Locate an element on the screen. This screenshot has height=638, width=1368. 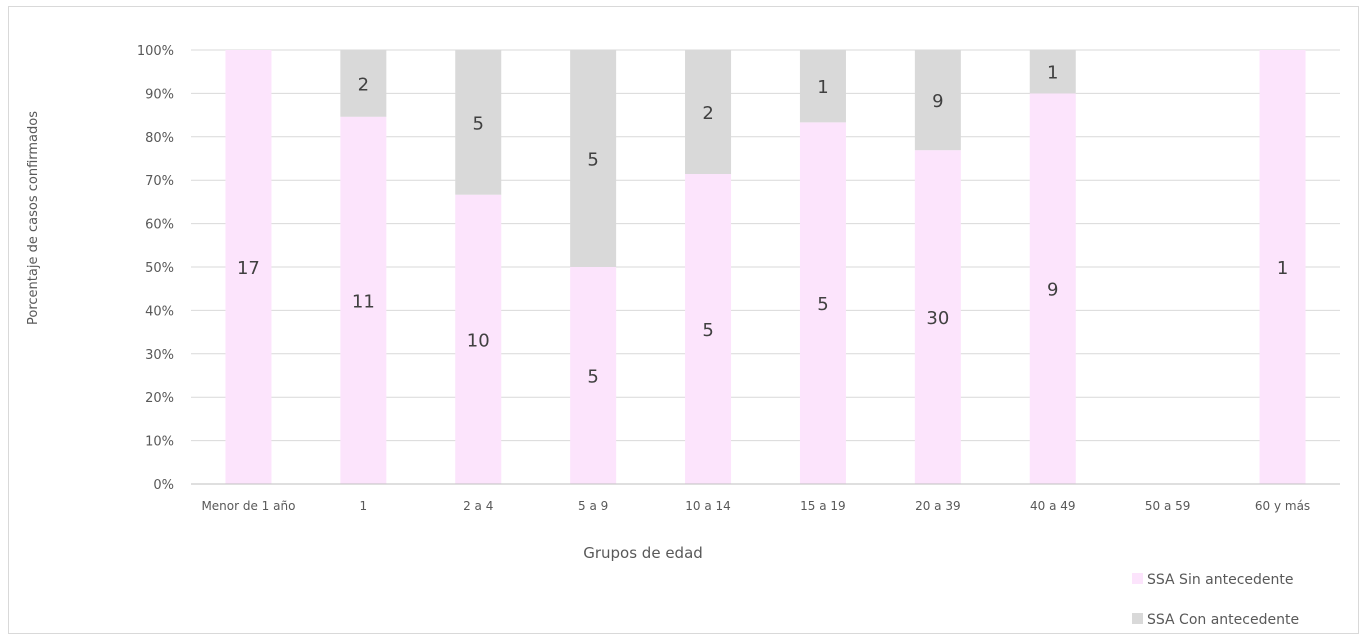
x-tick-label: 2 a 4 is located at coordinates (478, 506).